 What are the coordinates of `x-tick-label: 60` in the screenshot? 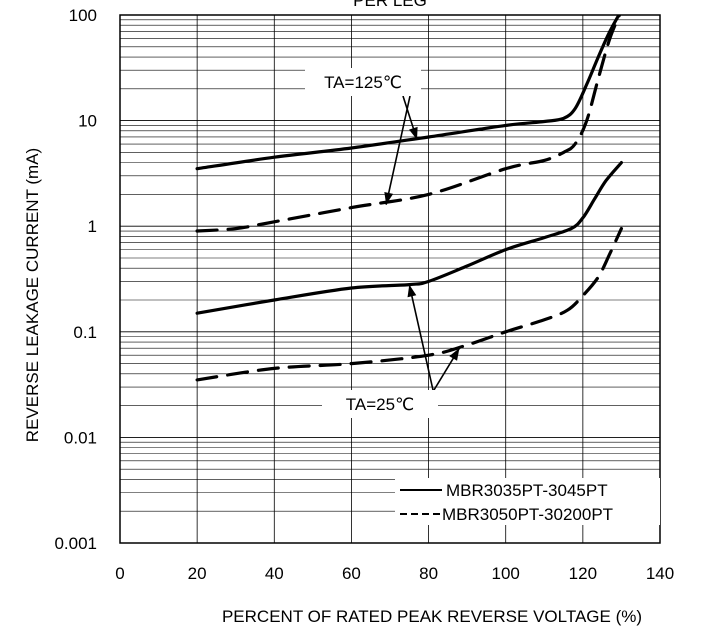 It's located at (351, 573).